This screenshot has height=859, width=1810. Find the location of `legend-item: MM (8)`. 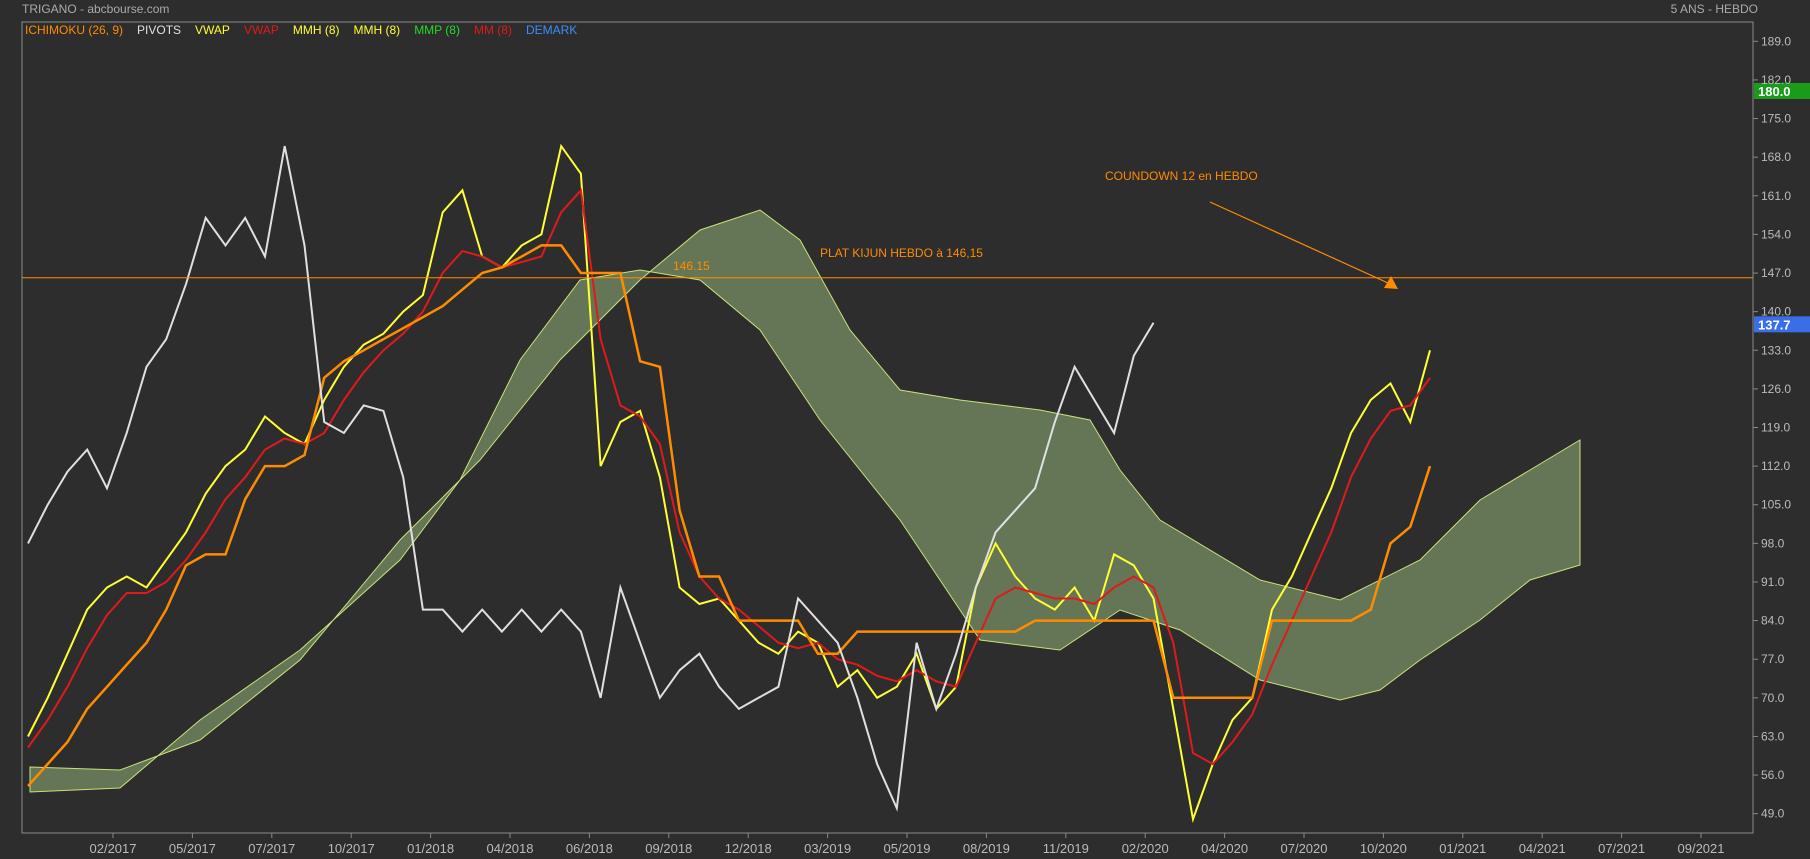

legend-item: MM (8) is located at coordinates (492, 30).